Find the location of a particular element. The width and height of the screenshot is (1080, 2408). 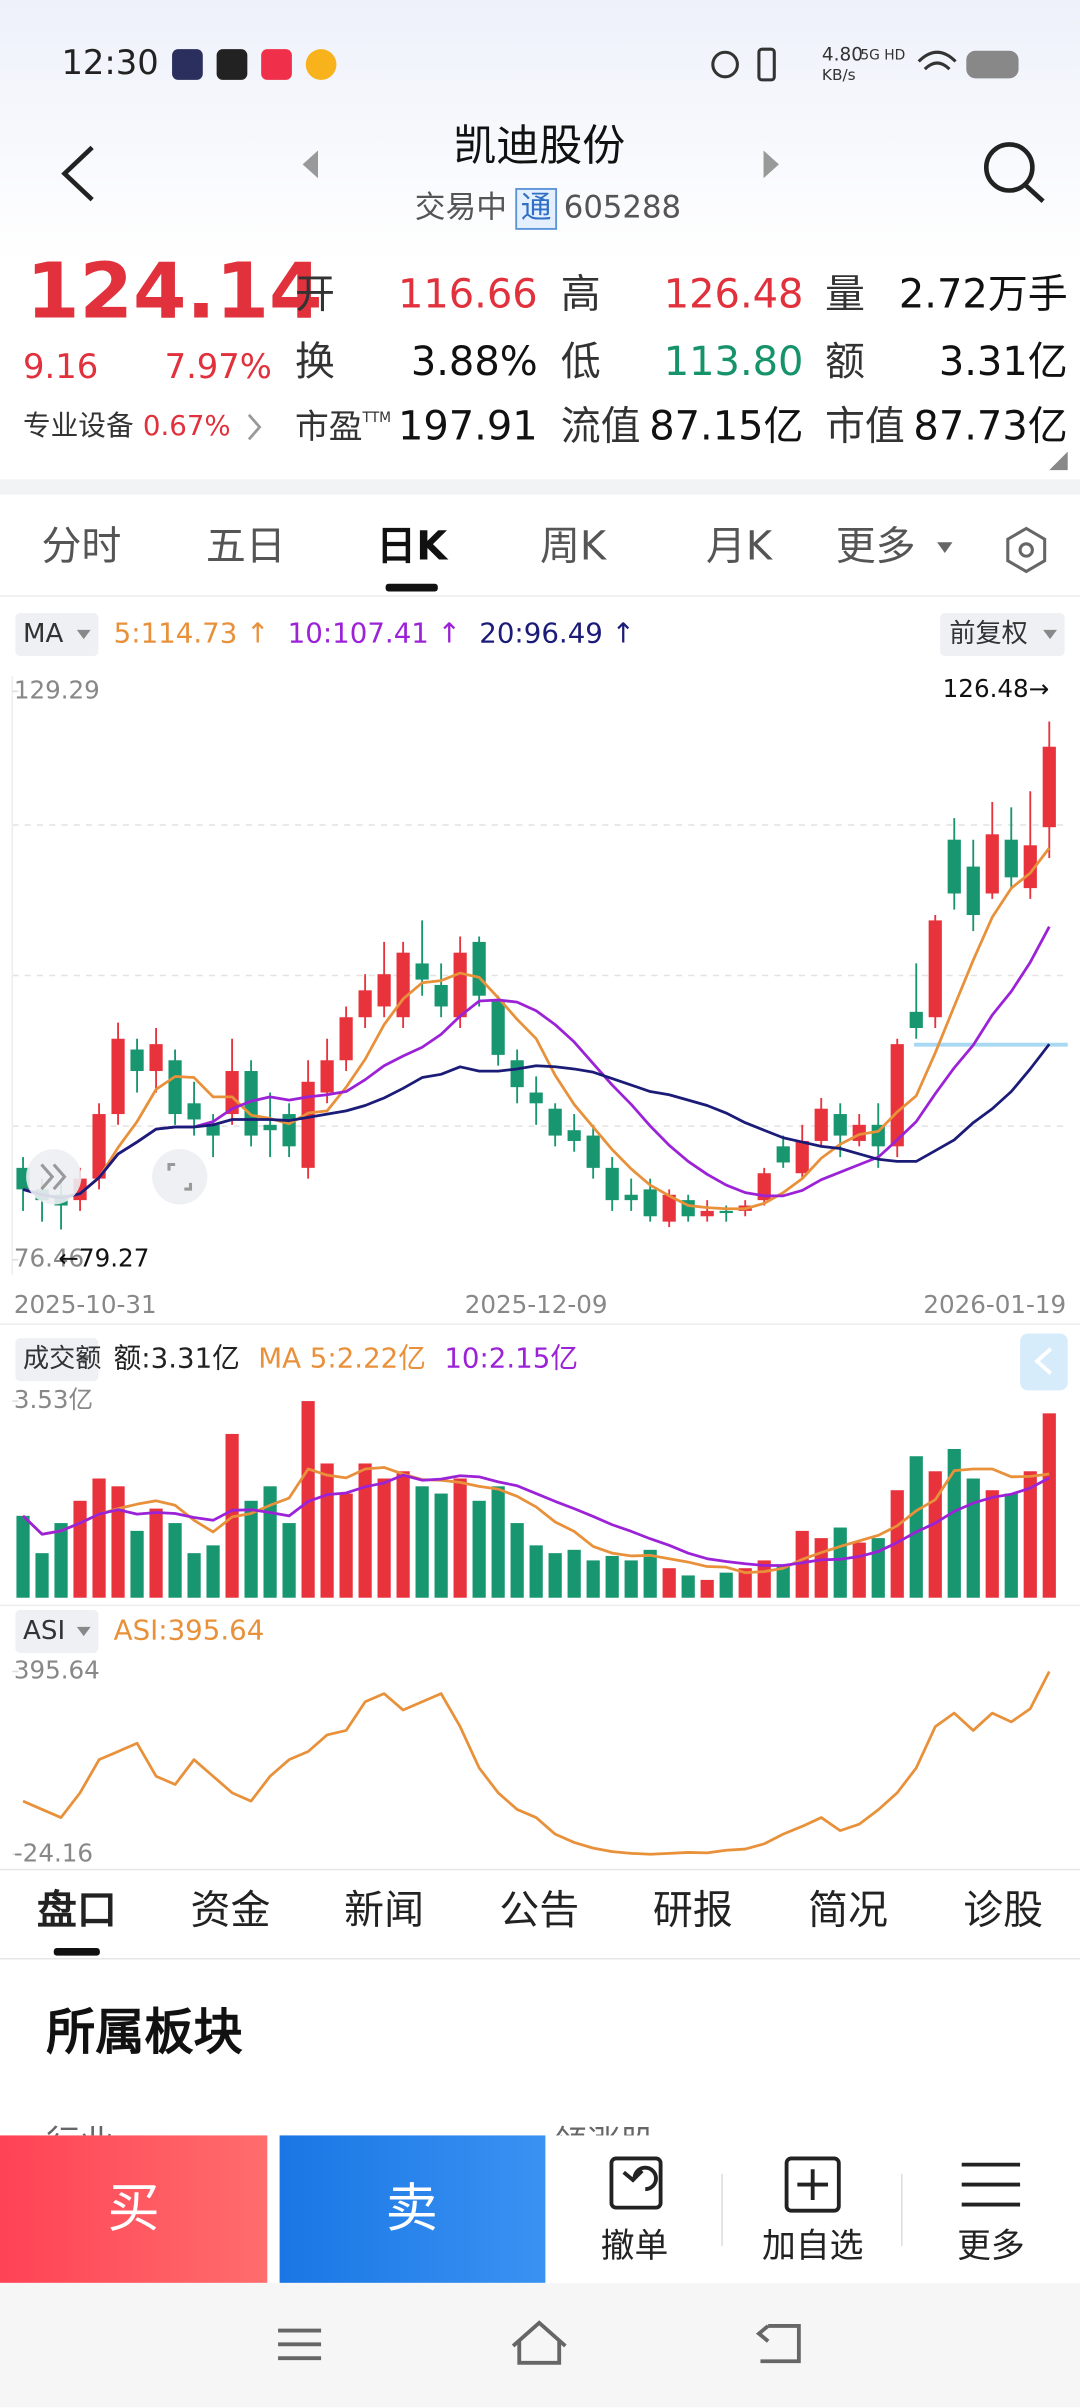

adjust-selector is located at coordinates (1002, 634).